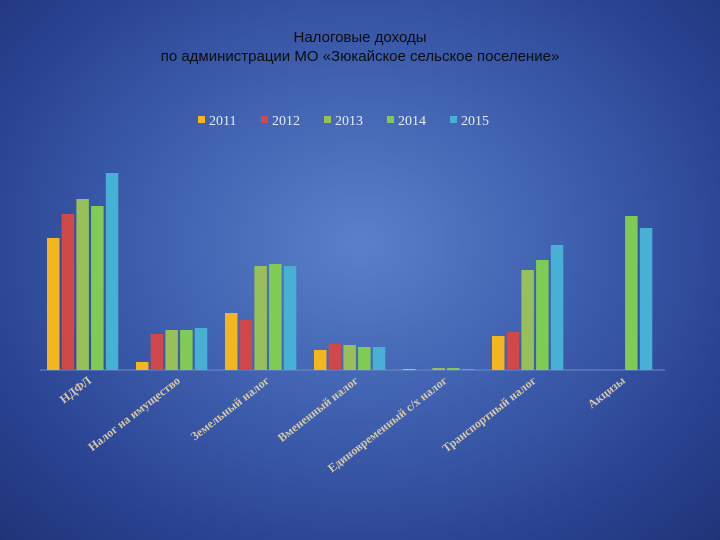 The width and height of the screenshot is (720, 540). What do you see at coordinates (246, 345) in the screenshot?
I see `bar-3-2012` at bounding box center [246, 345].